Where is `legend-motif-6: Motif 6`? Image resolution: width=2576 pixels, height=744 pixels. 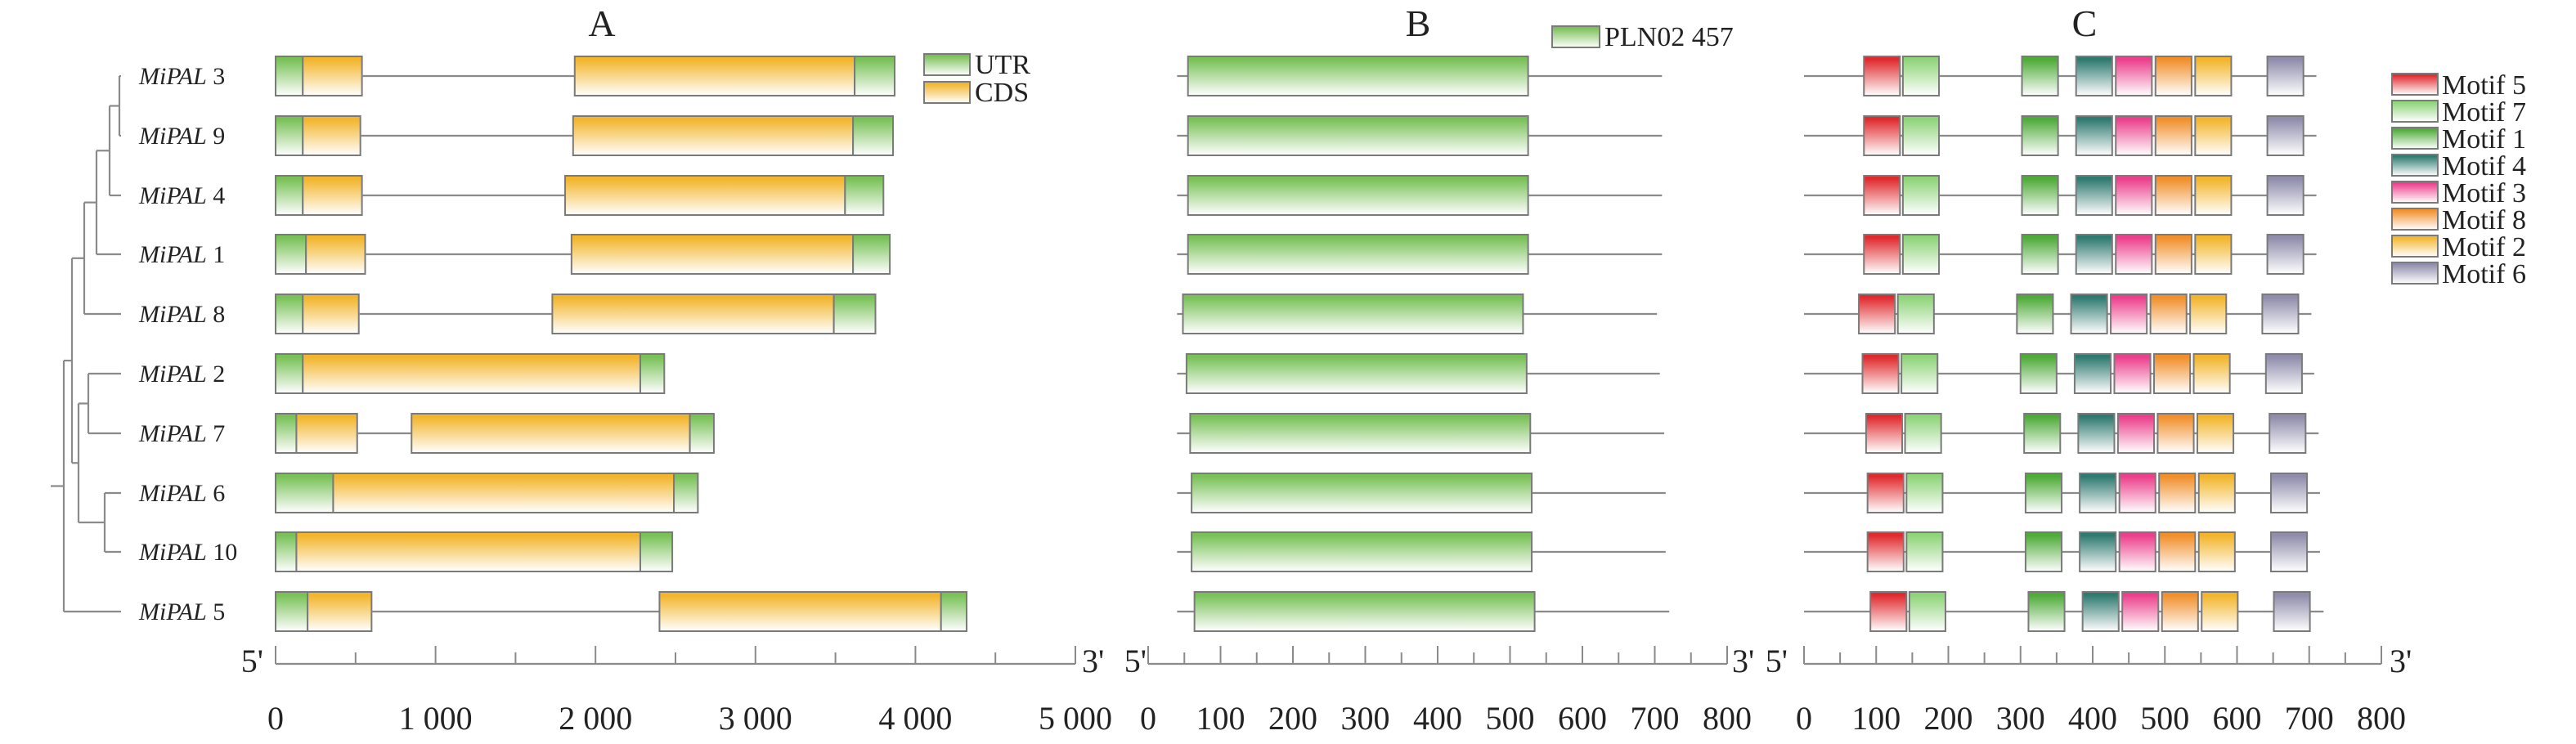 legend-motif-6: Motif 6 is located at coordinates (2458, 274).